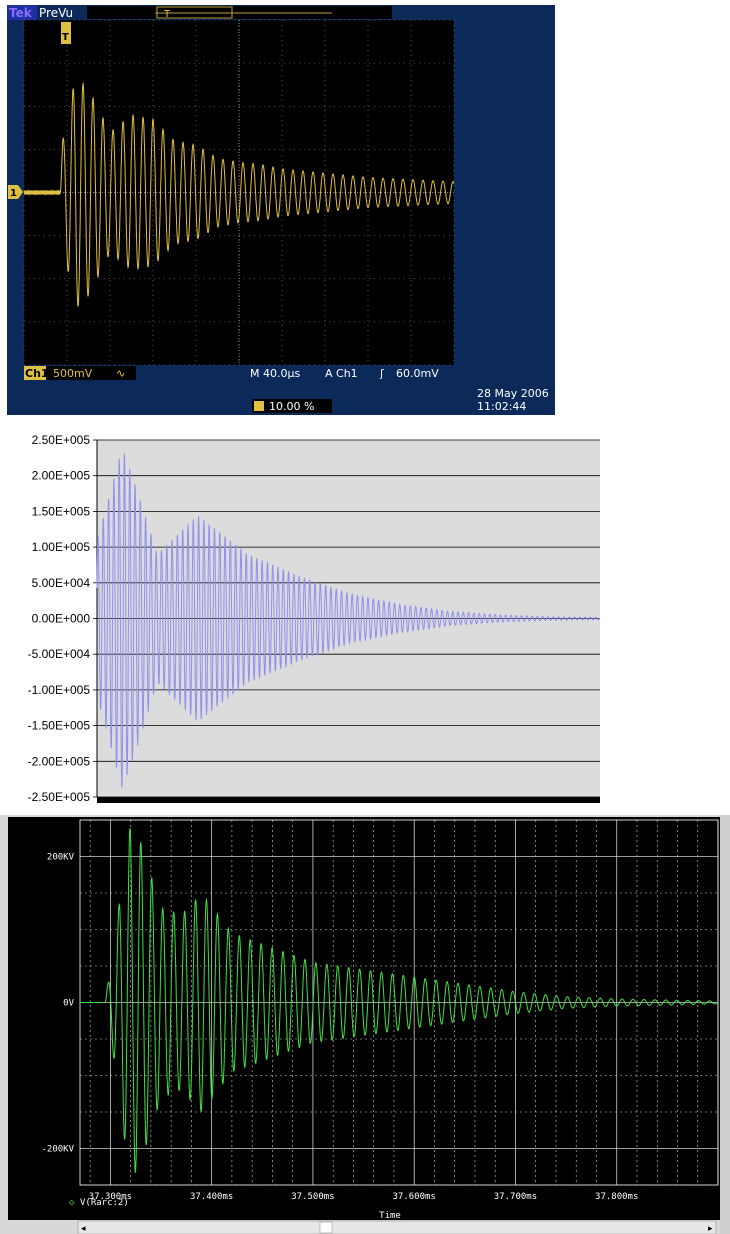 The width and height of the screenshot is (730, 1234). Describe the element at coordinates (167, 14) in the screenshot. I see `record-trigger-marker: T` at that location.